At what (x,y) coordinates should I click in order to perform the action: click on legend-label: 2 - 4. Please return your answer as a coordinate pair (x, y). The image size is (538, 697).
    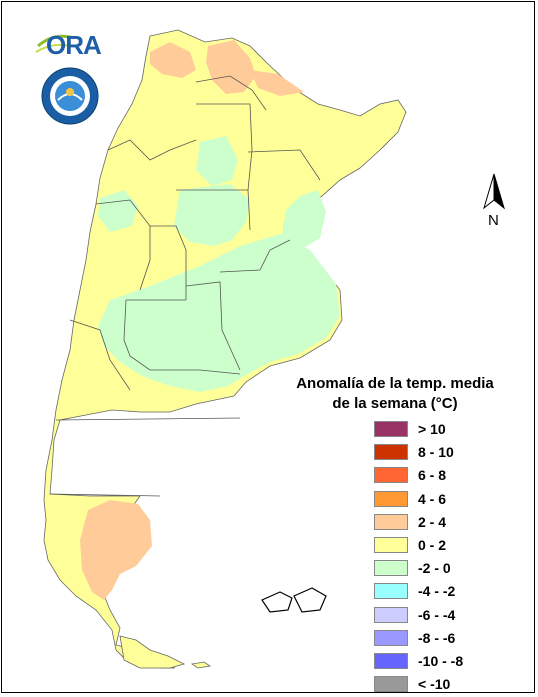
    Looking at the image, I should click on (432, 521).